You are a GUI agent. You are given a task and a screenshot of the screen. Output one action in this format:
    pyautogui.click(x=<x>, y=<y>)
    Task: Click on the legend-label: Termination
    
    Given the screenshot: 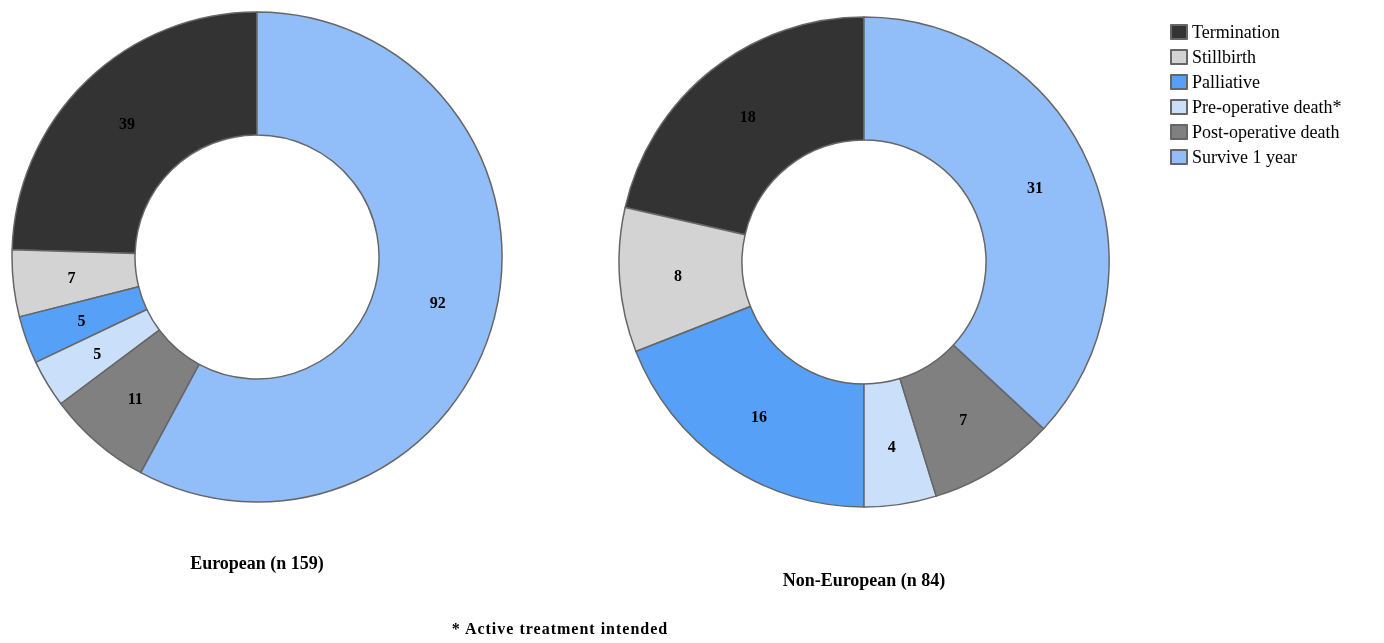 What is the action you would take?
    pyautogui.click(x=1236, y=32)
    